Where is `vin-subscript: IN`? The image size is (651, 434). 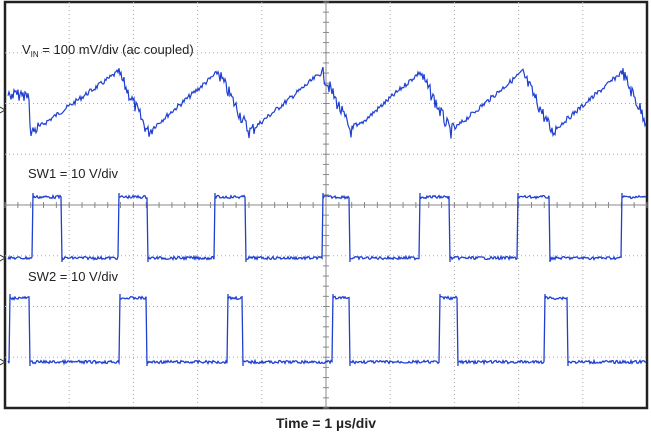
vin-subscript: IN is located at coordinates (35, 54).